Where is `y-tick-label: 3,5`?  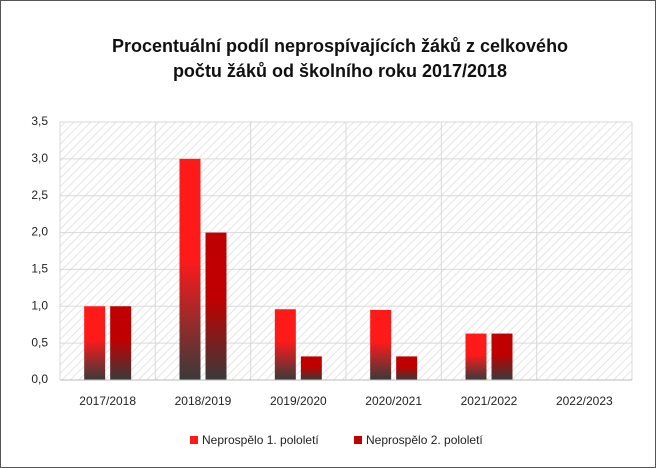
y-tick-label: 3,5 is located at coordinates (39, 121).